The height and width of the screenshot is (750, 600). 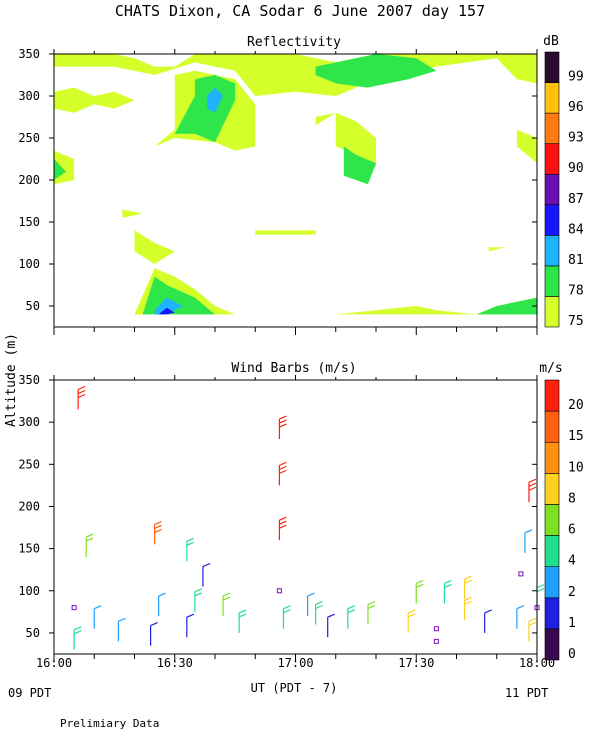 I want to click on colorbar-label: 96, so click(x=576, y=107).